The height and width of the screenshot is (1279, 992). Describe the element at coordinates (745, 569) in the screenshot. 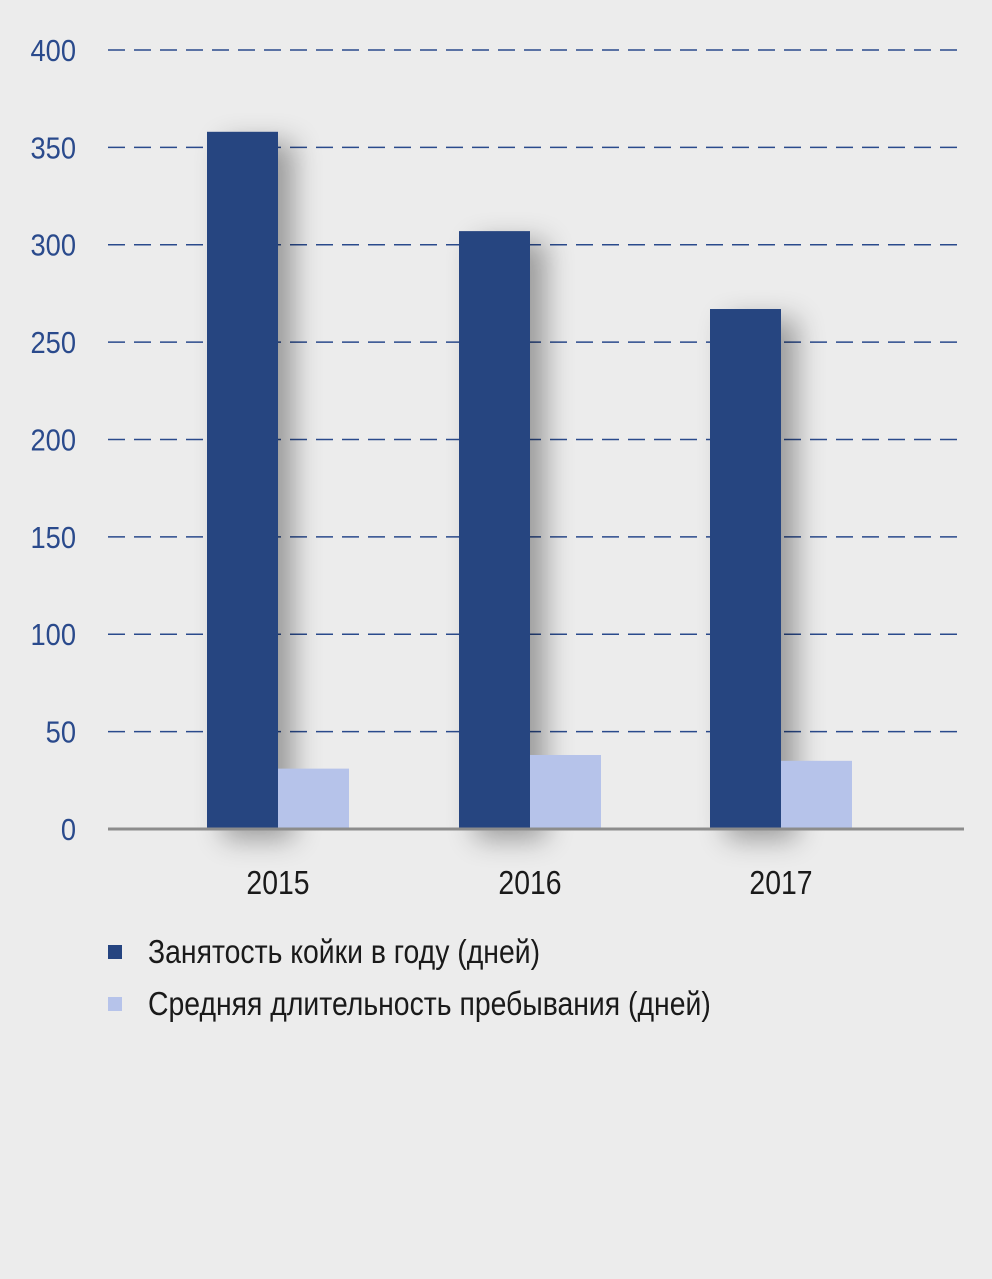

I see `bar-bed-occupancy-2017` at that location.